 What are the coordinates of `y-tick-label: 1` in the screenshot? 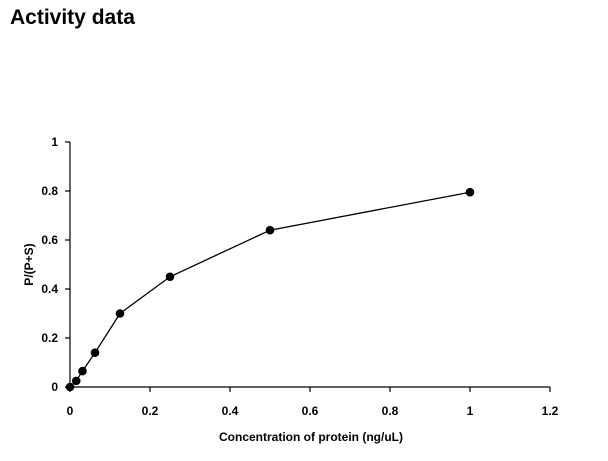 It's located at (54, 142).